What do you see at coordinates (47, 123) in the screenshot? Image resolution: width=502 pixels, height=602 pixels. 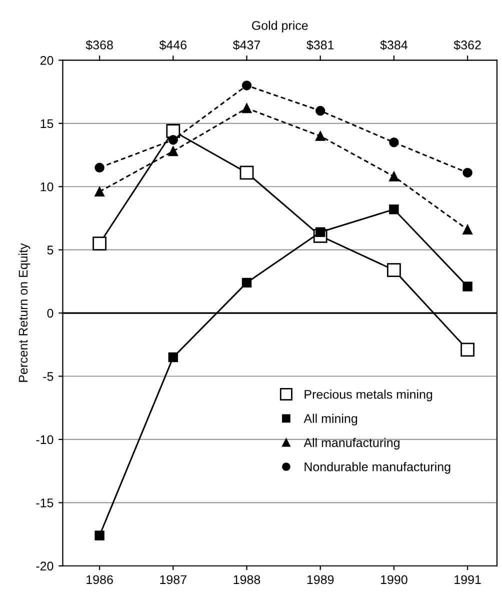 I see `y-tick-label: 15` at bounding box center [47, 123].